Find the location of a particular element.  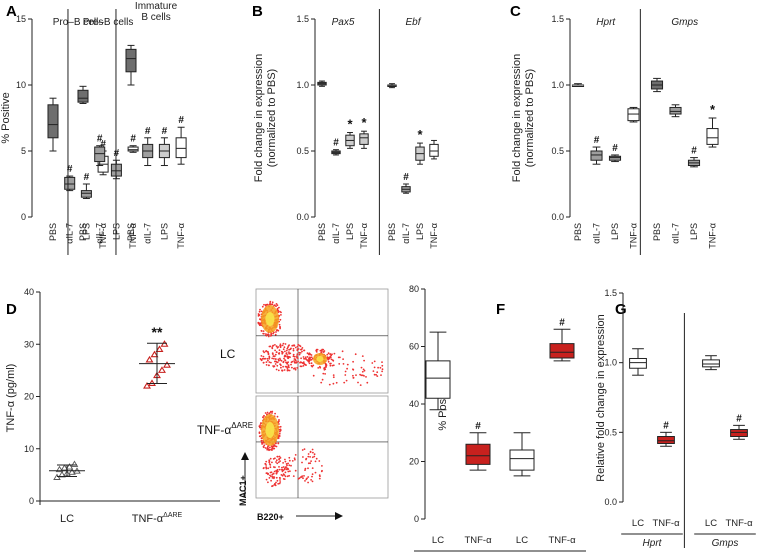

group-title: Pax5 is located at coordinates (343, 22).